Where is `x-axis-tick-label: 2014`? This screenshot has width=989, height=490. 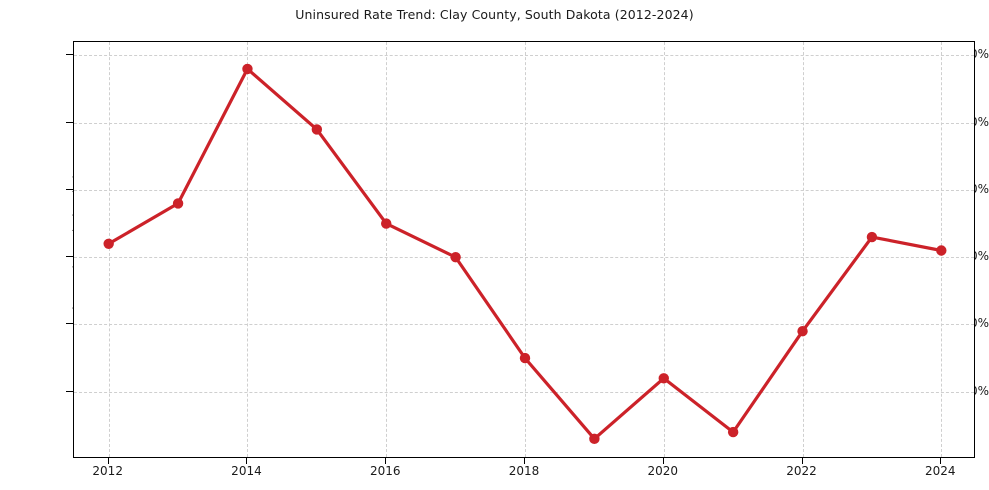 x-axis-tick-label: 2014 is located at coordinates (246, 471).